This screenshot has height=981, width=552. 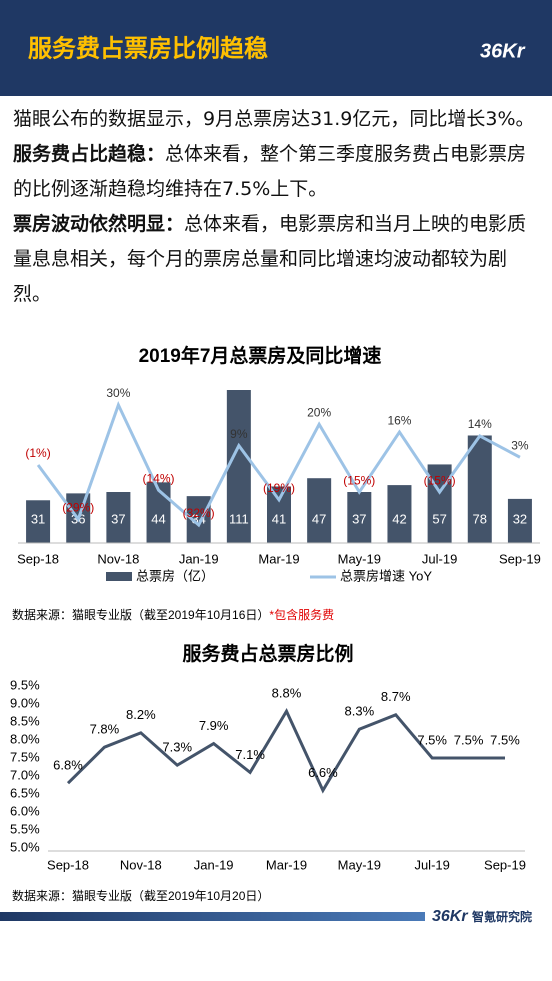 What do you see at coordinates (158, 518) in the screenshot?
I see `bar-label: 44` at bounding box center [158, 518].